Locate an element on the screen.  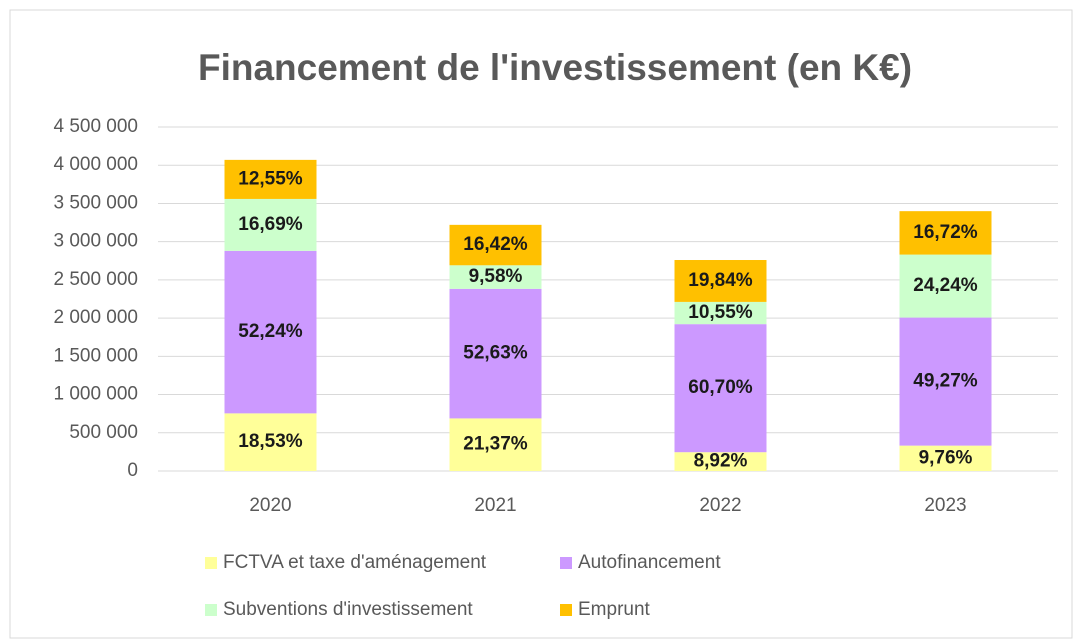
data-label: 9,58% is located at coordinates (496, 276).